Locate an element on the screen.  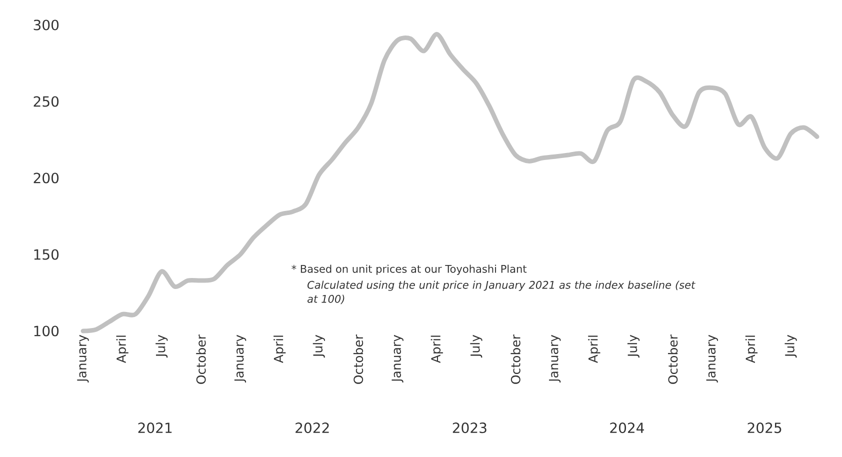
y-tick-label: 200 is located at coordinates (46, 178).